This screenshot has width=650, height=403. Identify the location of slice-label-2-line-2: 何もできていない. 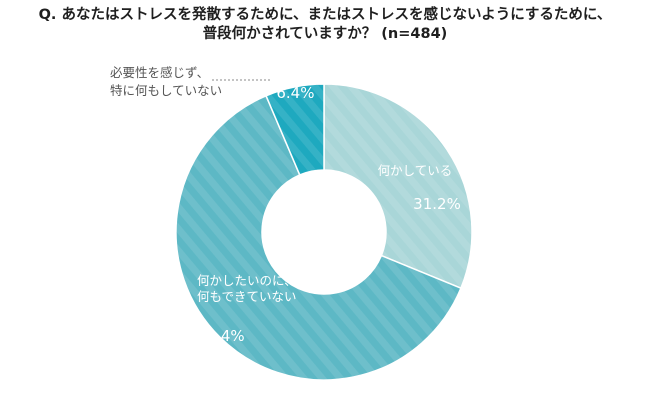
(247, 296).